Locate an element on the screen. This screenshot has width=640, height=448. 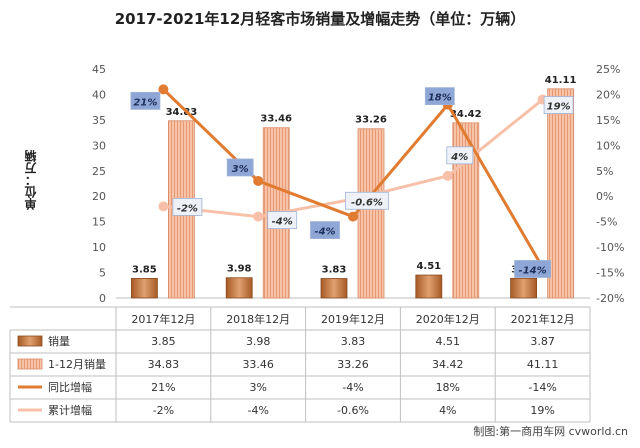
yoy-growth-label: -14% is located at coordinates (533, 270).